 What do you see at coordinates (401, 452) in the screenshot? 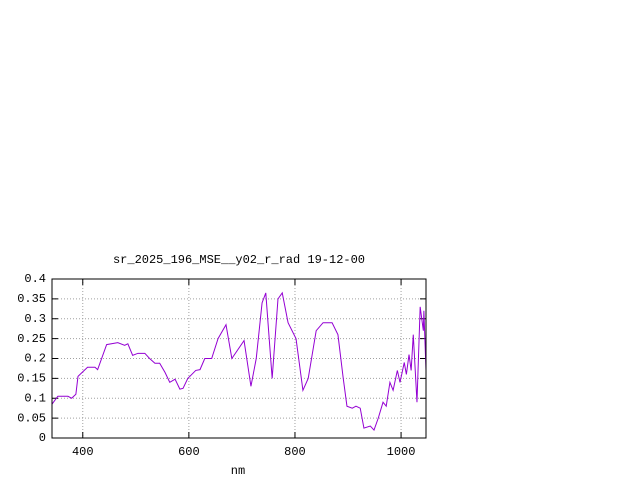
I see `x-tick-label: 1000` at bounding box center [401, 452].